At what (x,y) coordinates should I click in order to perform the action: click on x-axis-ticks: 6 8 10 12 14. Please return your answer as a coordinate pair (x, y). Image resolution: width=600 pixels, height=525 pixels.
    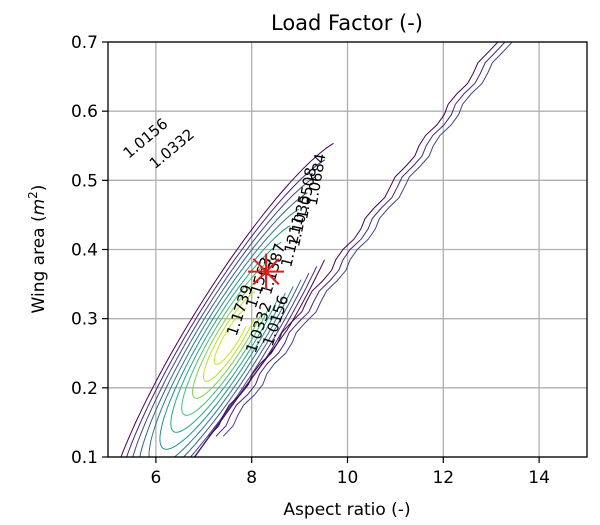
    Looking at the image, I should click on (350, 472).